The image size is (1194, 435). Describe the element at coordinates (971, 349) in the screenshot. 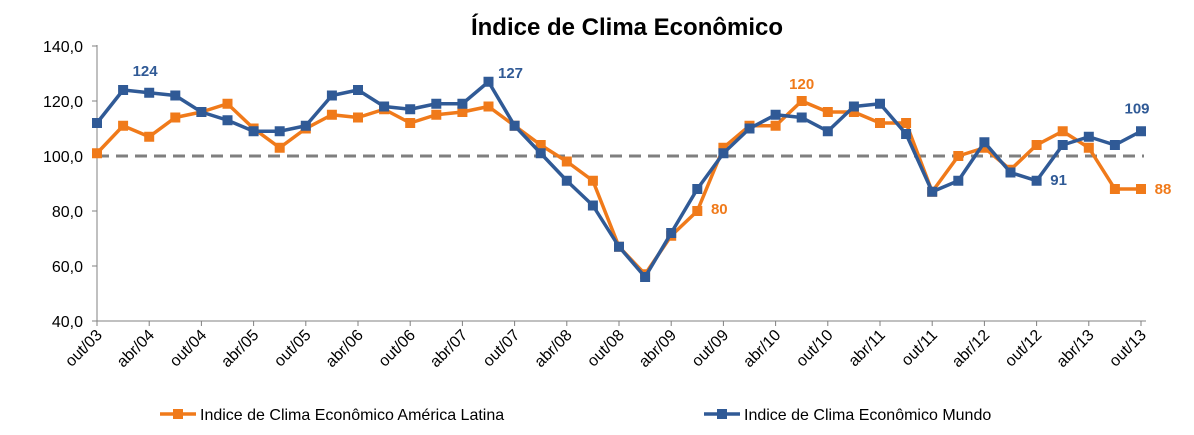

I see `x-tick-label: abr/12` at that location.